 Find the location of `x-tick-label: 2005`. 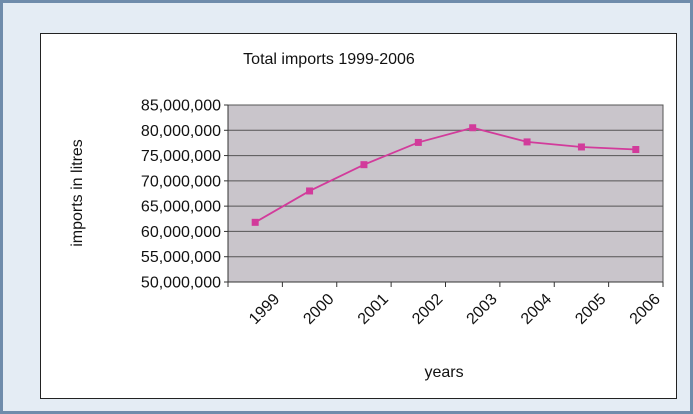

x-tick-label: 2005 is located at coordinates (590, 309).